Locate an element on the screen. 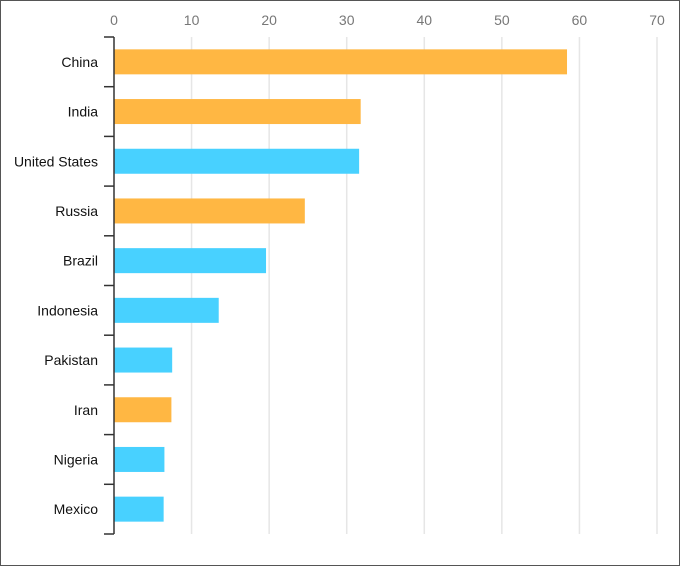 The height and width of the screenshot is (566, 680). bar-pakistan is located at coordinates (143, 360).